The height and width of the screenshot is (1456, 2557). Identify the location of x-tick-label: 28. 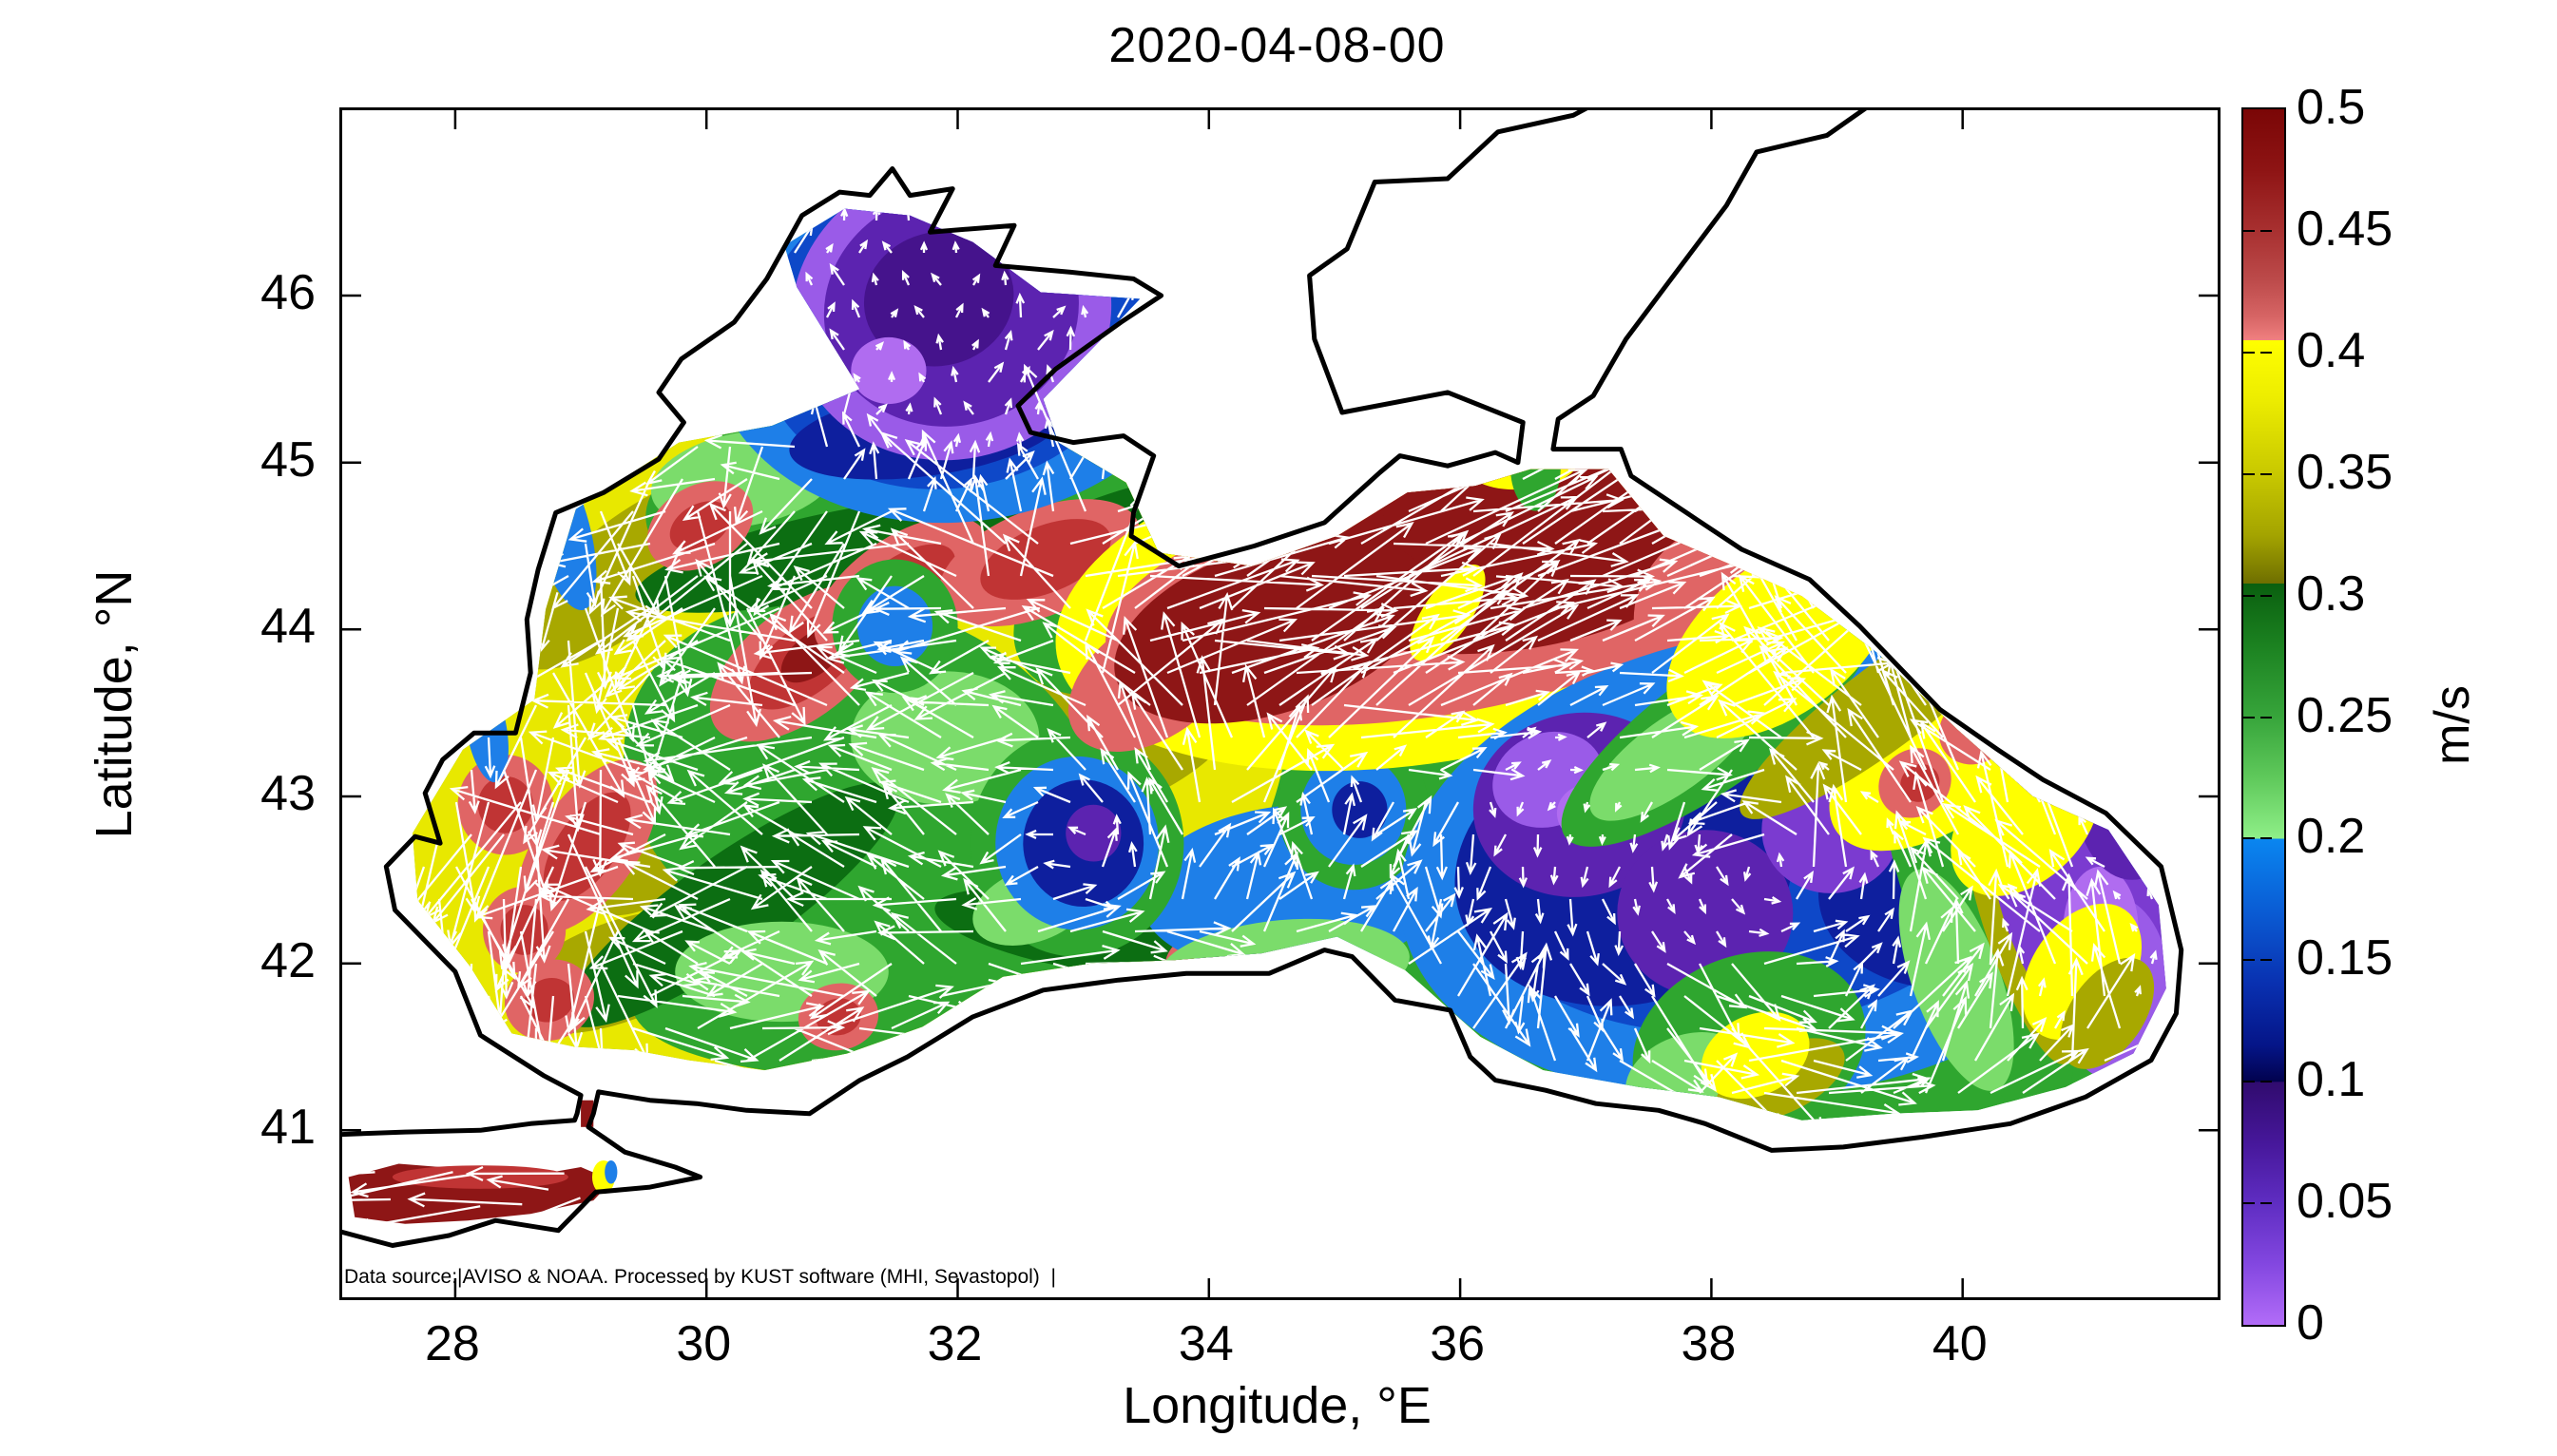
(452, 1343).